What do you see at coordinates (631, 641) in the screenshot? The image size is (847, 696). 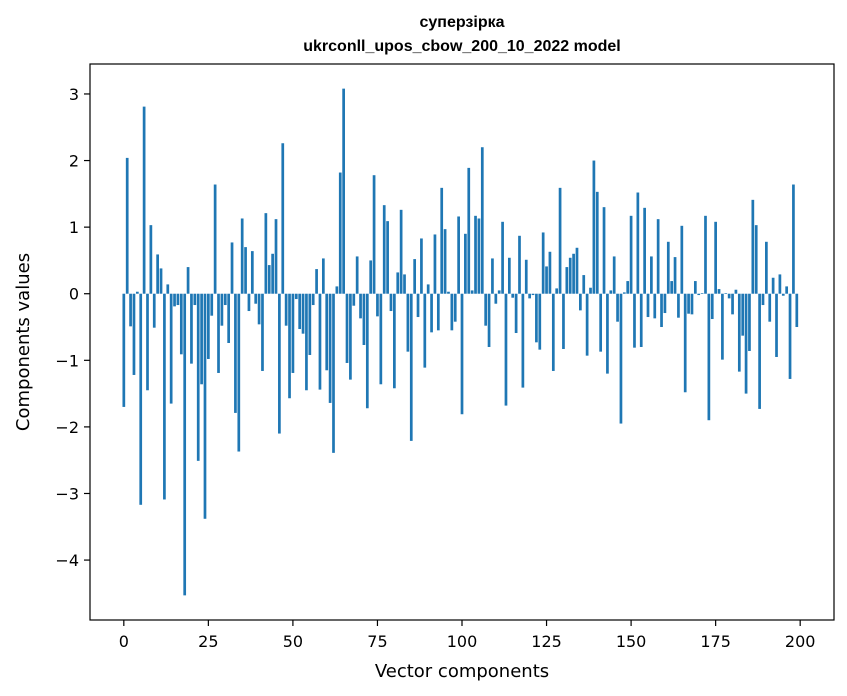 I see `x-tick-label: 150` at bounding box center [631, 641].